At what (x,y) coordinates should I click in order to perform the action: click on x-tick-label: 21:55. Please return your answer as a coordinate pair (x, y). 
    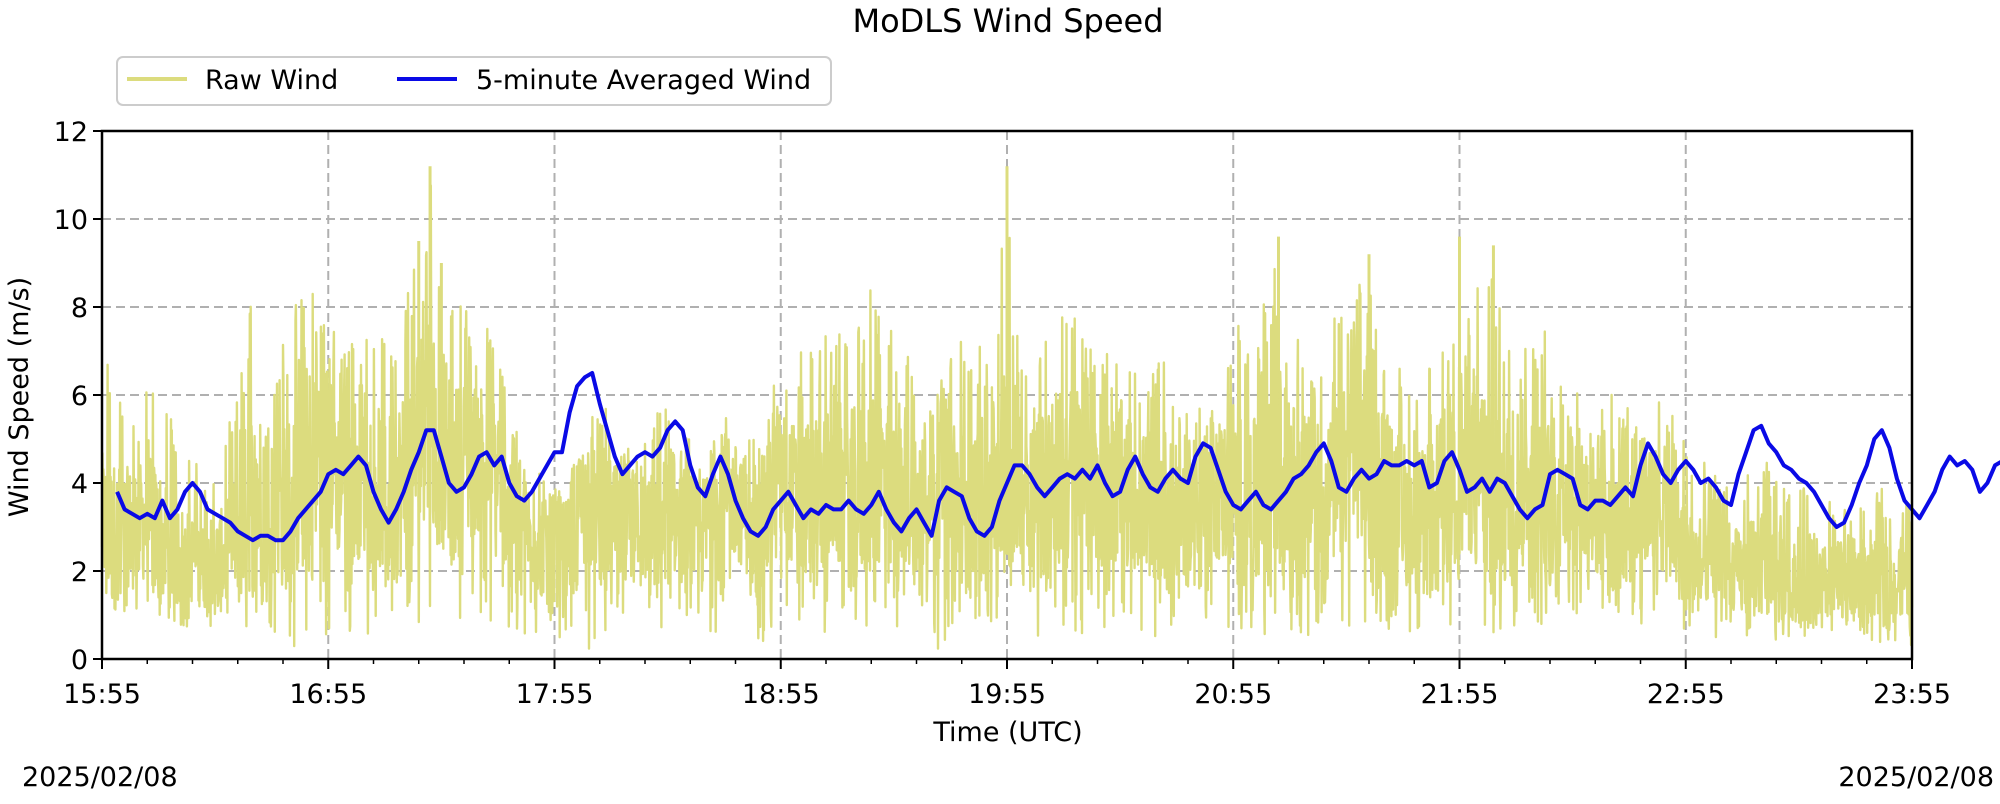
    Looking at the image, I should click on (1460, 694).